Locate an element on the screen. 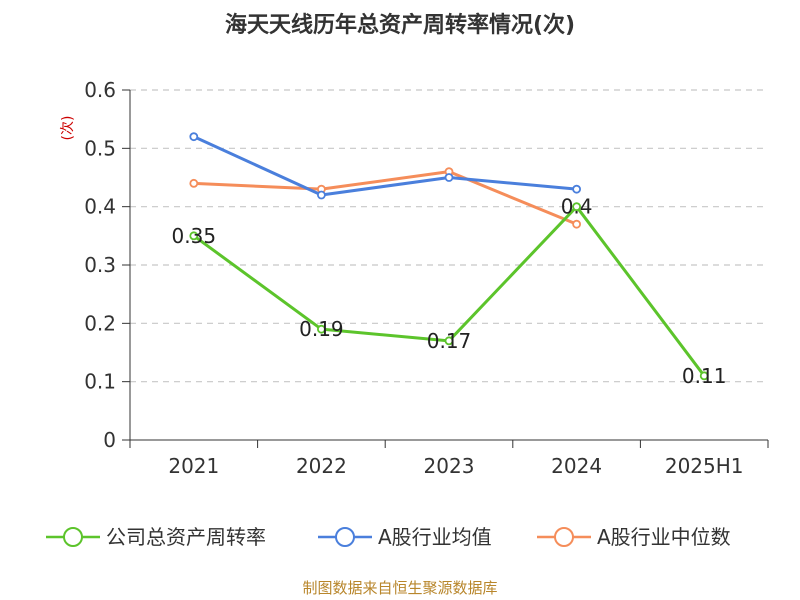 Image resolution: width=800 pixels, height=600 pixels. y-tick-label: 0.3 is located at coordinates (100, 265).